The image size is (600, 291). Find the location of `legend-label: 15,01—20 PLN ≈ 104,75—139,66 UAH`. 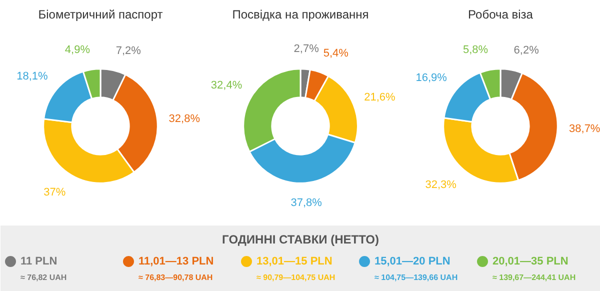

legend-label: 15,01—20 PLN ≈ 104,75—139,66 UAH is located at coordinates (416, 269).